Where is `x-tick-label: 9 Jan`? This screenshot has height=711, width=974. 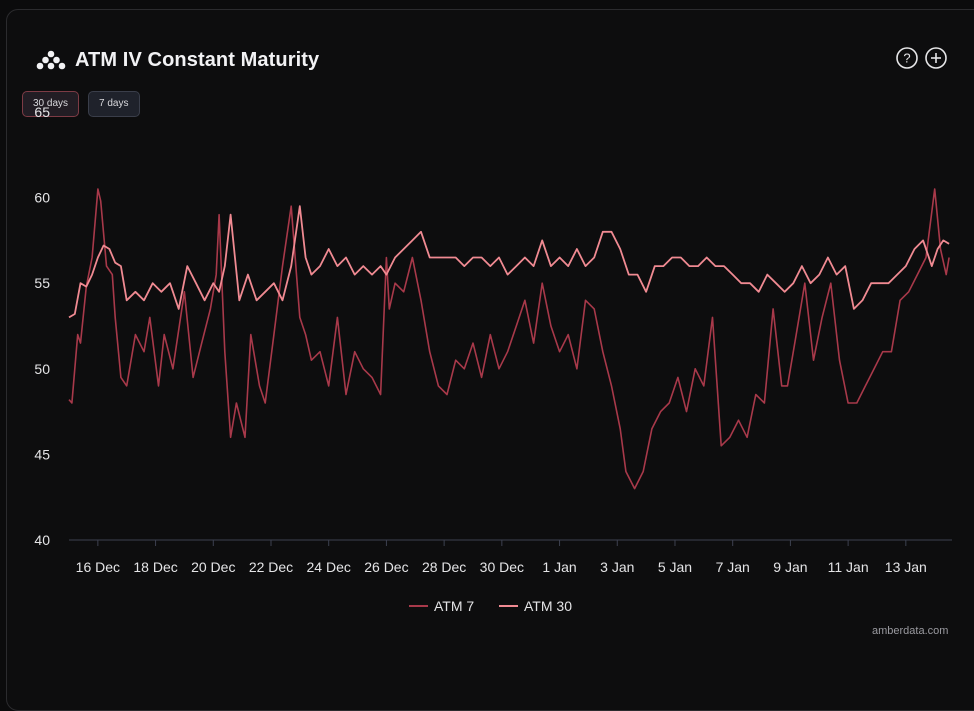
x-tick-label: 9 Jan is located at coordinates (790, 567).